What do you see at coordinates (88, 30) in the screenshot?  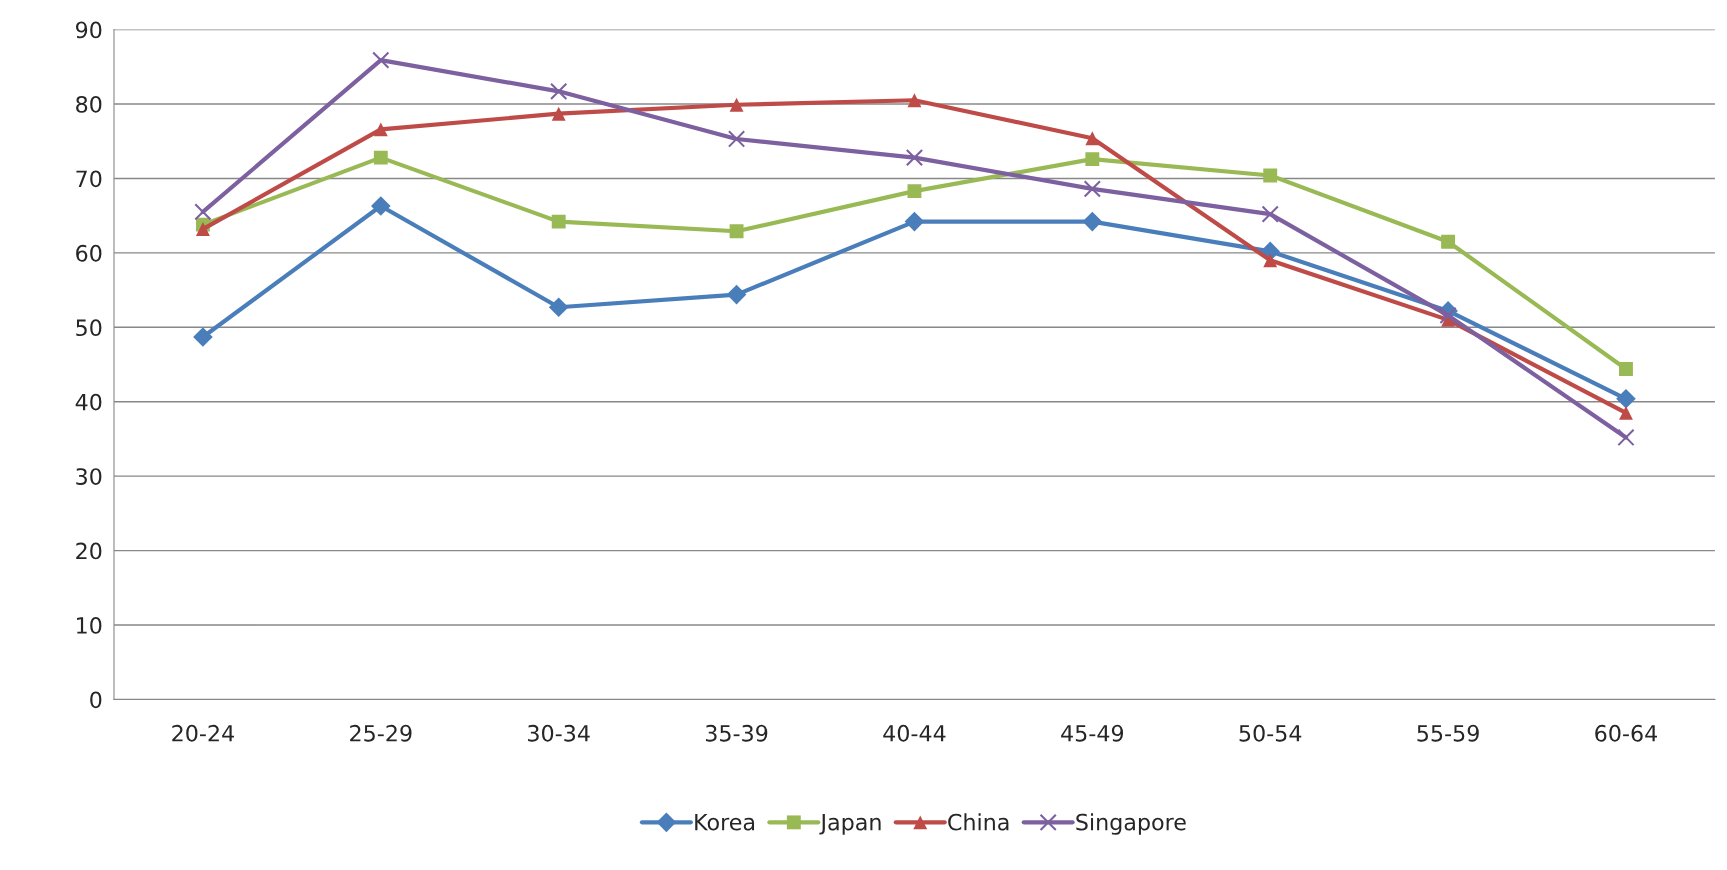 I see `y-tick-label: 90` at bounding box center [88, 30].